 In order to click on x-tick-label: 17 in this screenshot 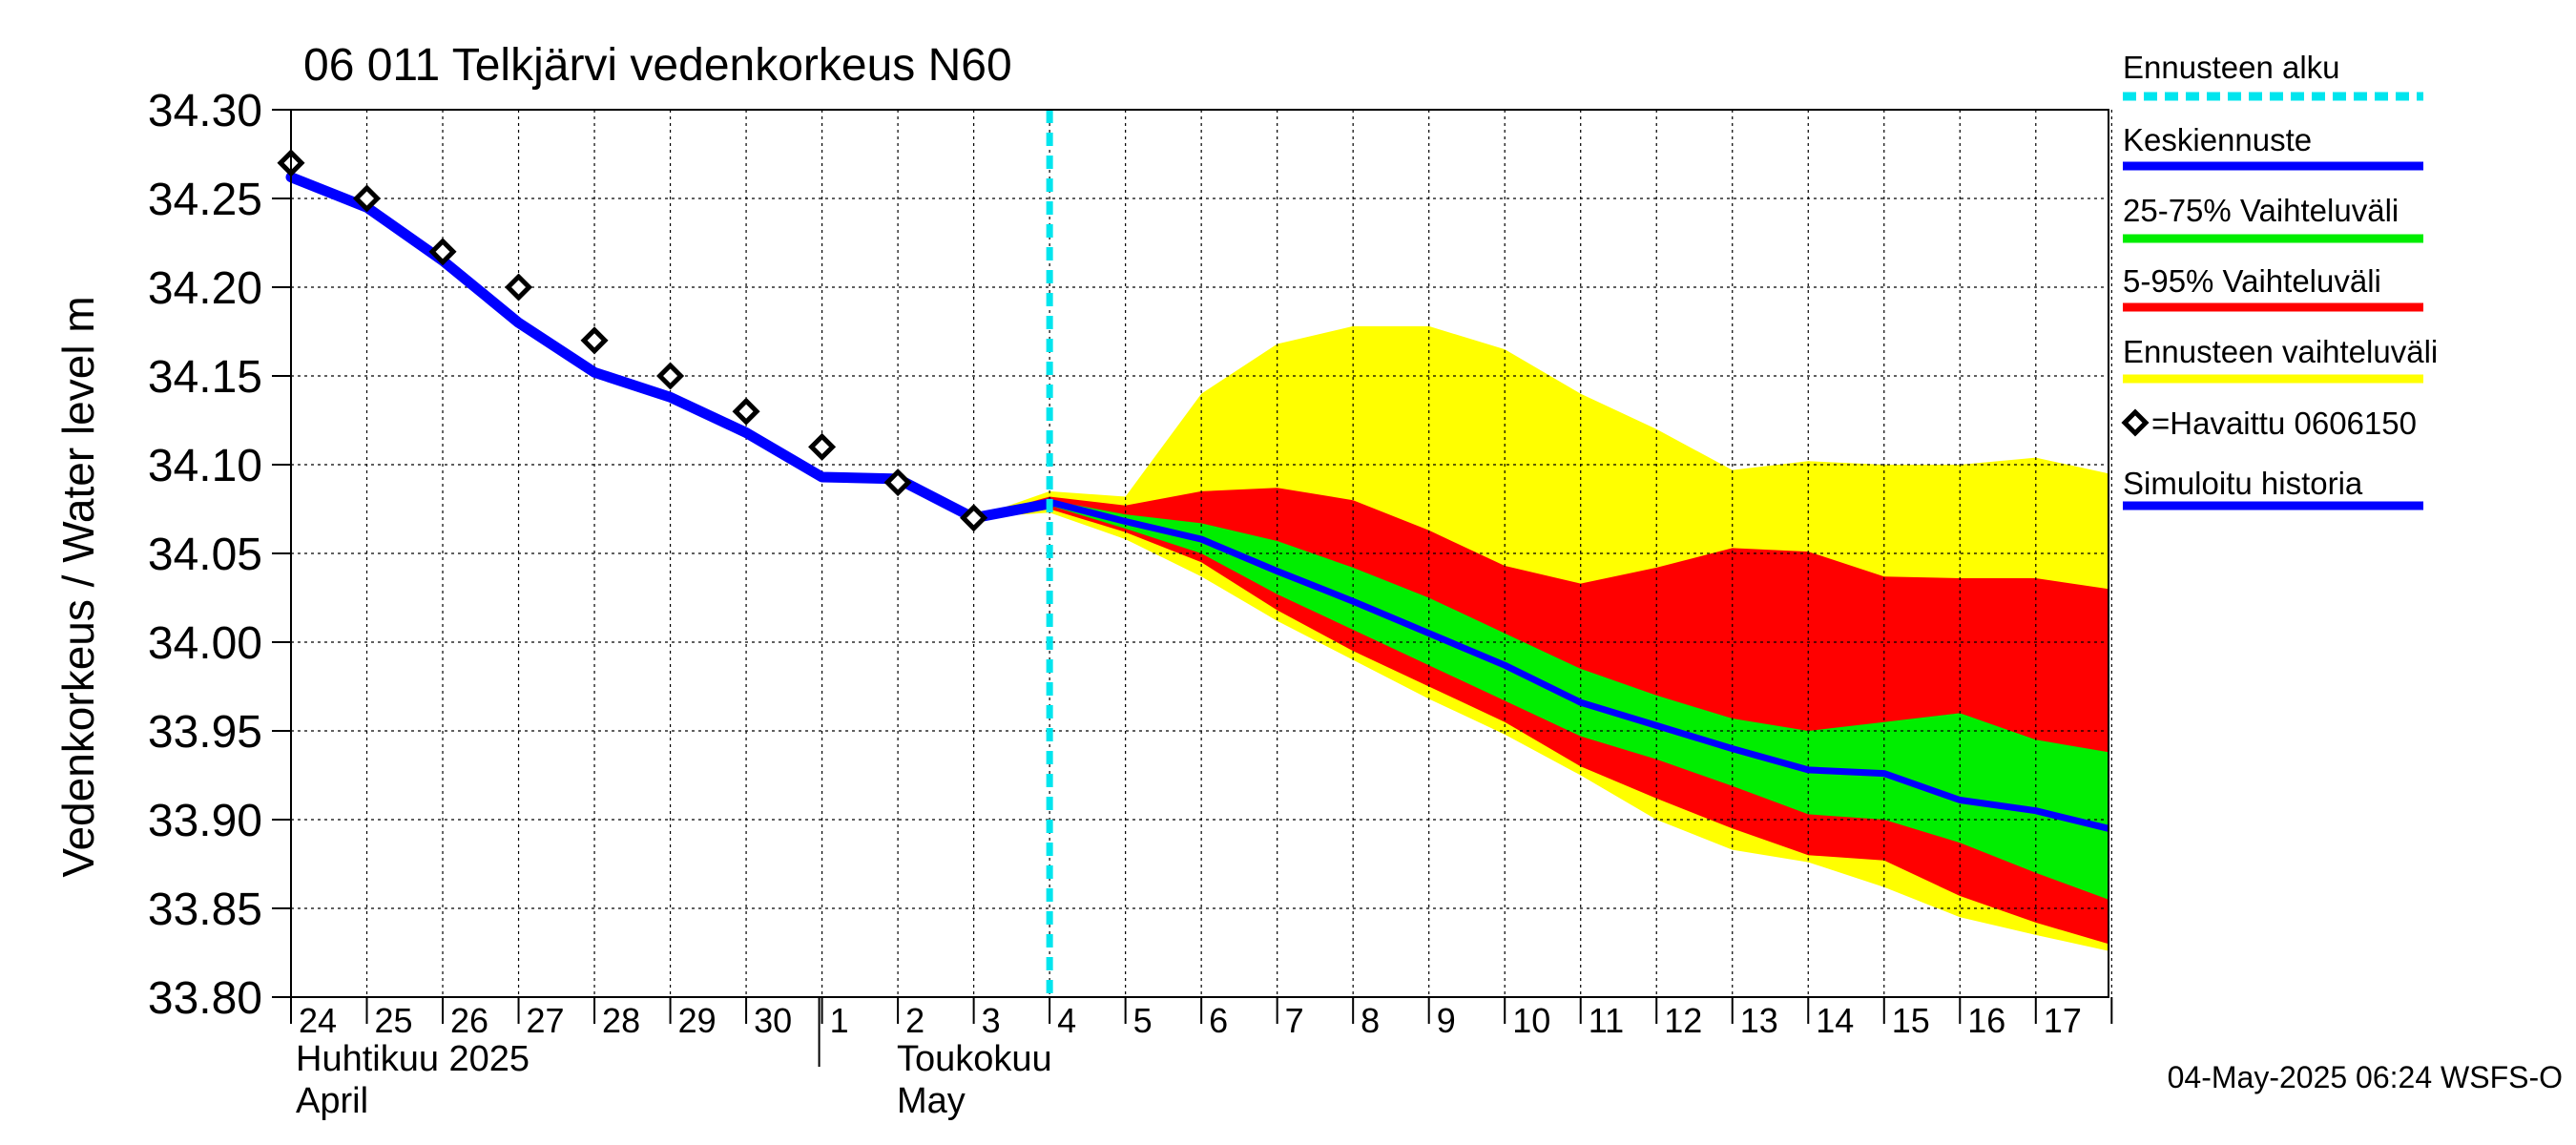, I will do `click(2063, 1021)`.